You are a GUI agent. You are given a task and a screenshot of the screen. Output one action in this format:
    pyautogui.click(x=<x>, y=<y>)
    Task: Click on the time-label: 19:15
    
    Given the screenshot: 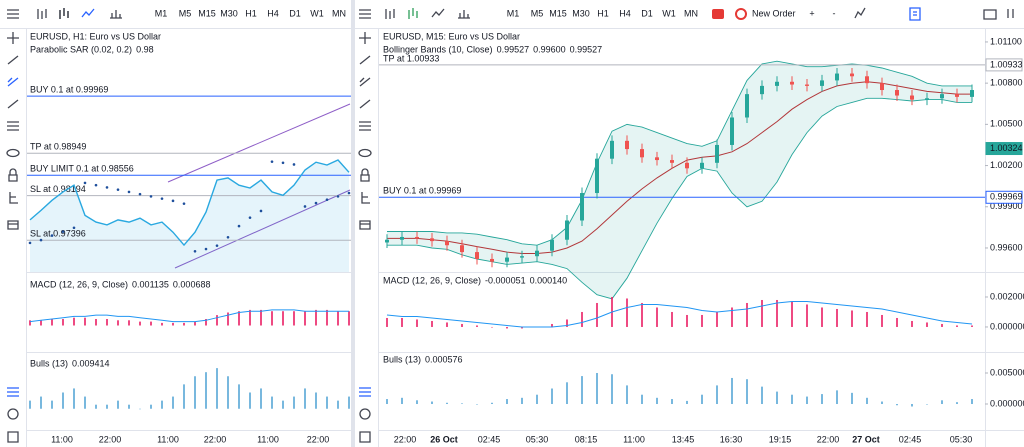 What is the action you would take?
    pyautogui.click(x=780, y=439)
    